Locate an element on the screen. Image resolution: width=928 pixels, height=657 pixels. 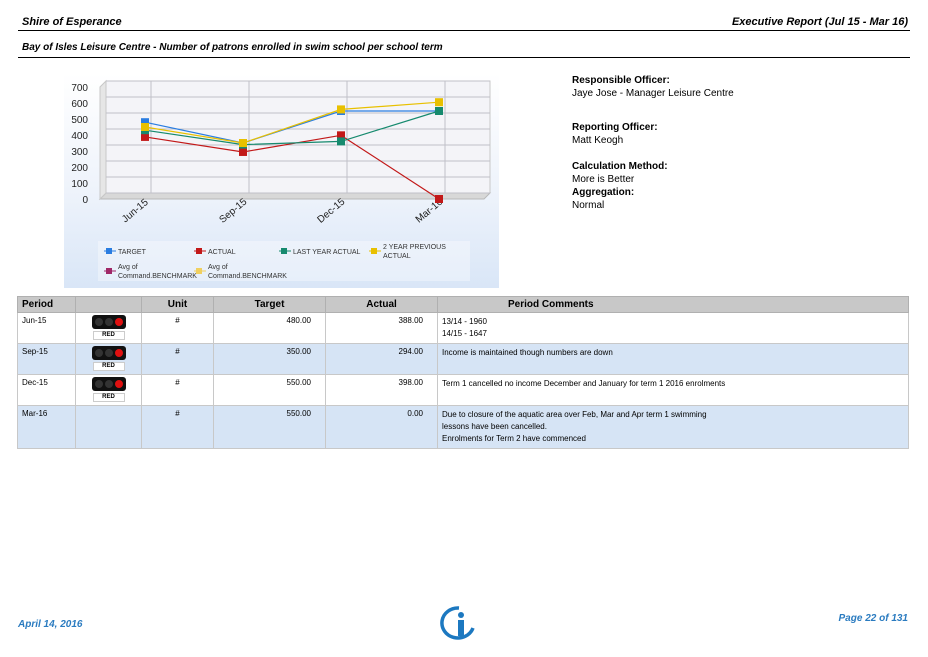
status-header is located at coordinates (108, 304).